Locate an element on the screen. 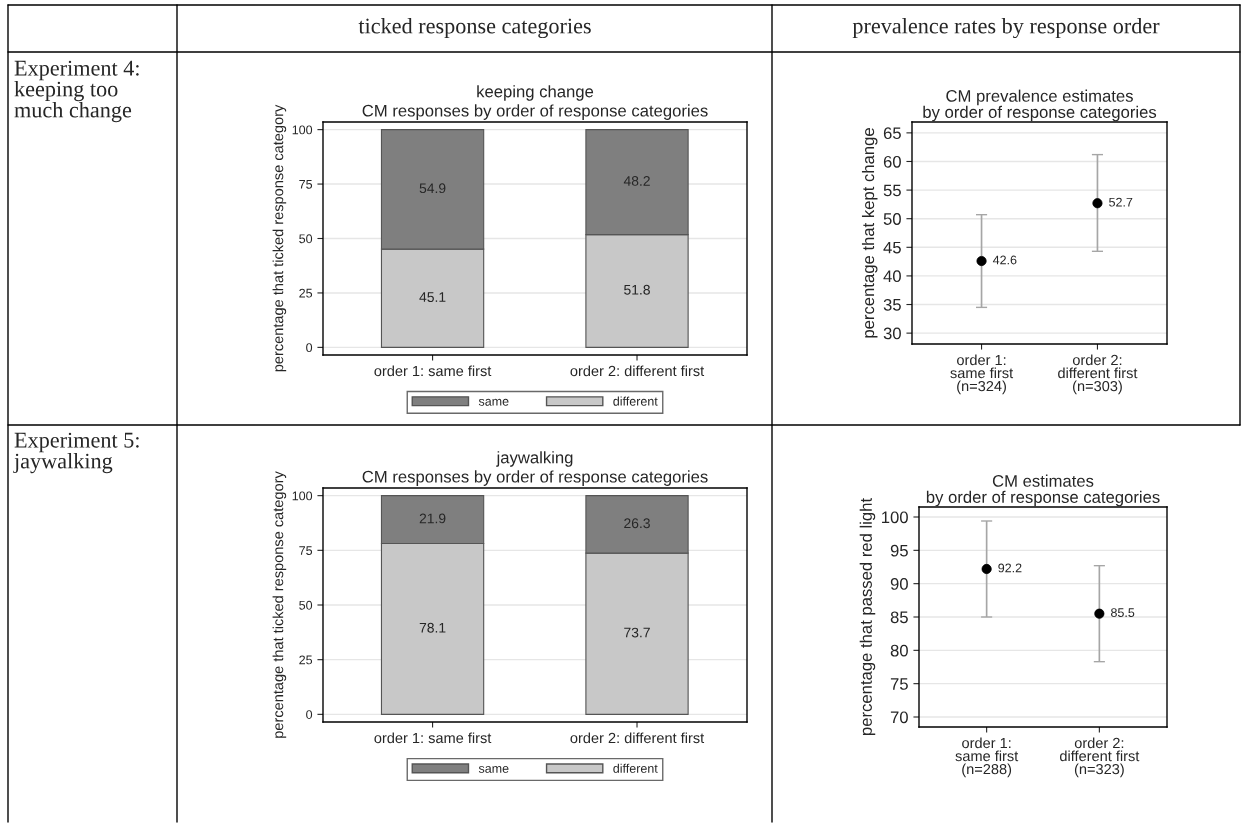 The image size is (1250, 827). text: prevalence rates by response order is located at coordinates (1006, 28).